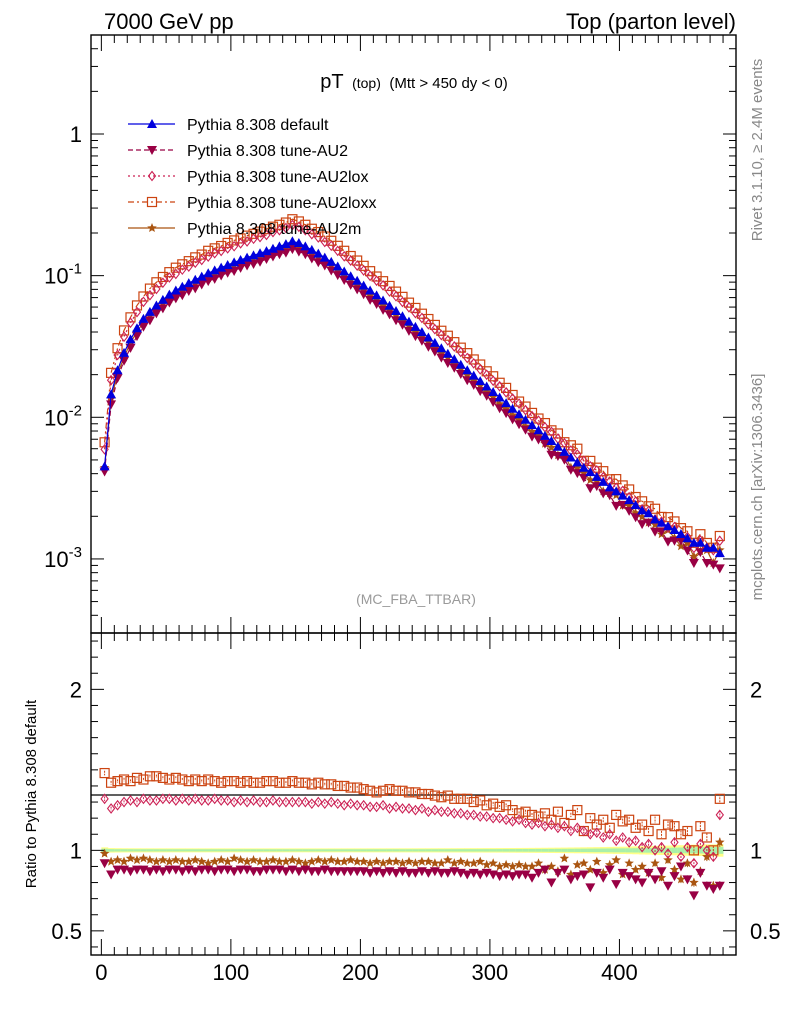  Describe the element at coordinates (152, 150) in the screenshot. I see `legend-marker` at that location.